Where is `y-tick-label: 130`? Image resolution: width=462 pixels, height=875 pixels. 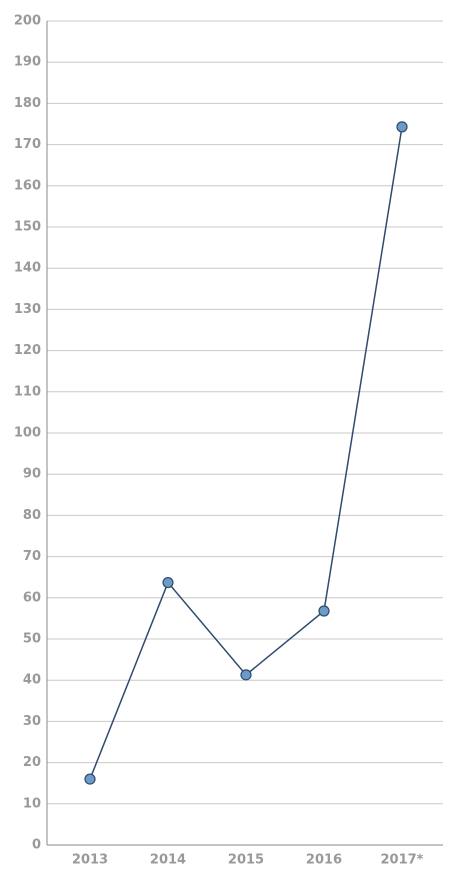 y-tick-label: 130 is located at coordinates (27, 309).